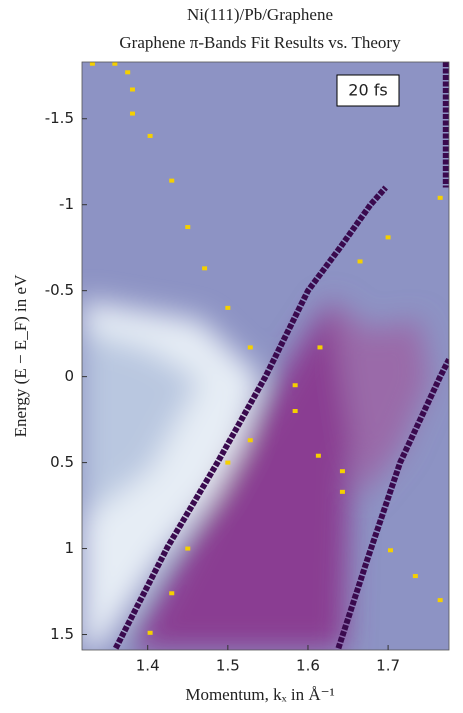 This screenshot has width=463, height=713. I want to click on x-tick-label: 1.7, so click(388, 666).